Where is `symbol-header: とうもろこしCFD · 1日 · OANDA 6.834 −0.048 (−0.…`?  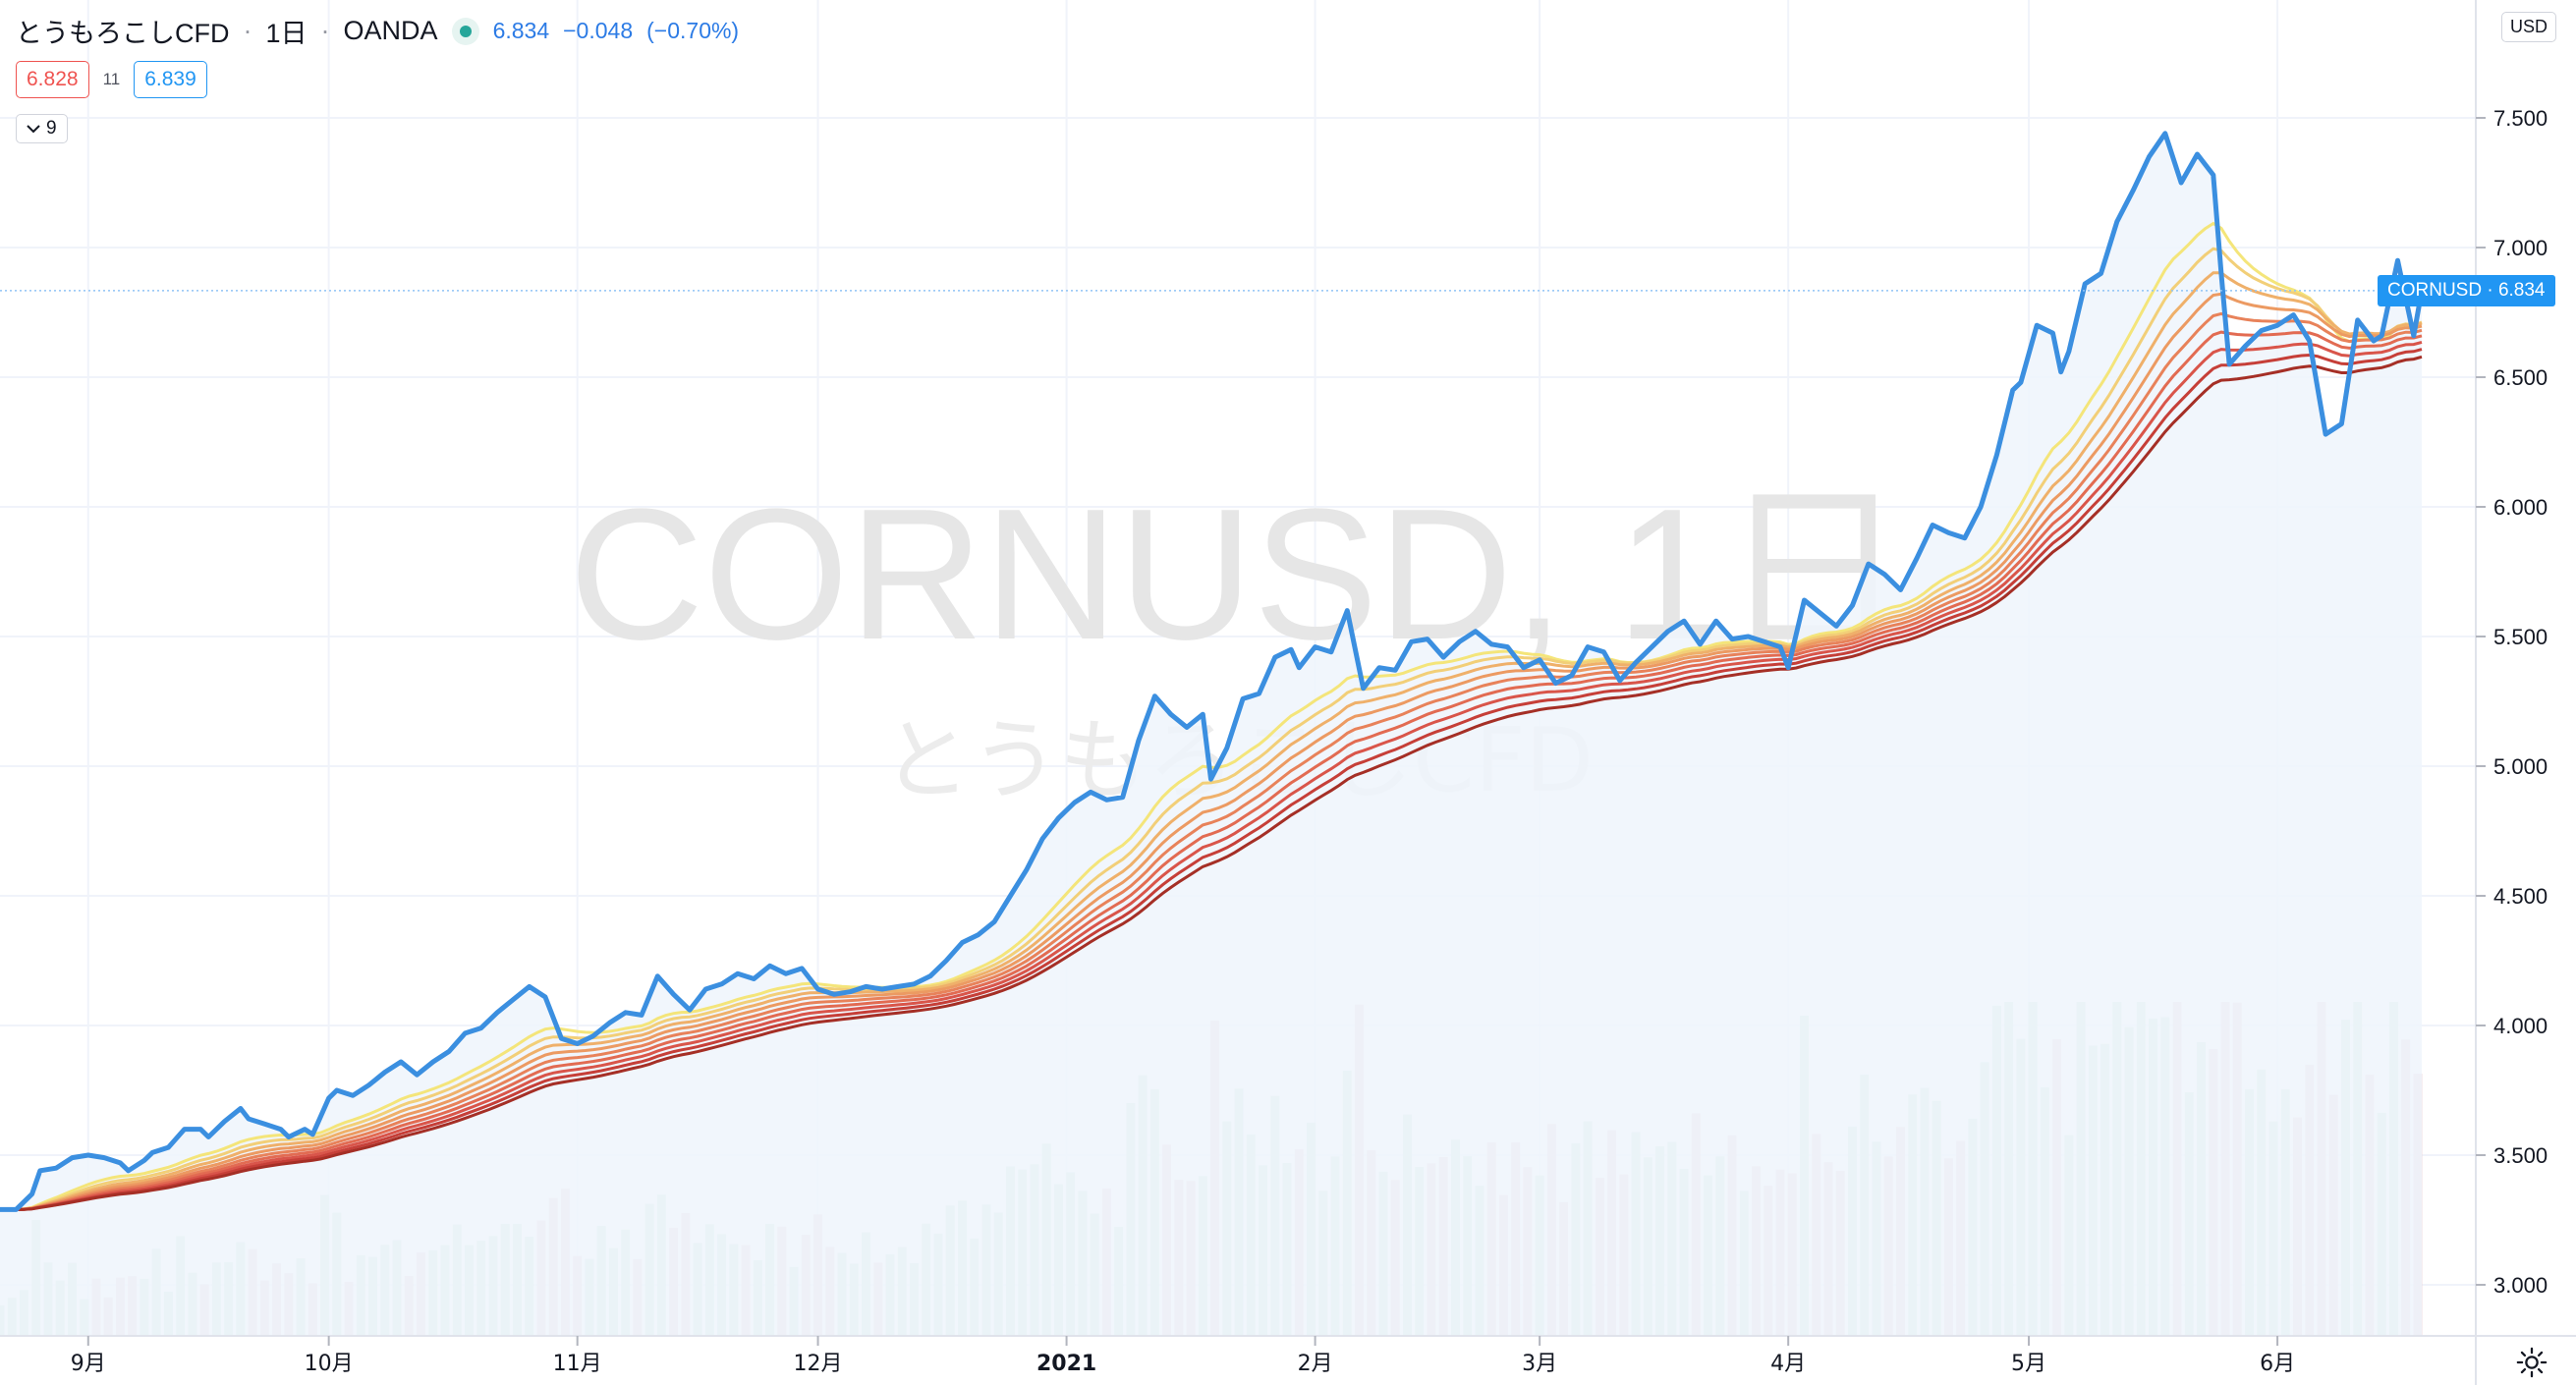 symbol-header: とうもろこしCFD · 1日 · OANDA 6.834 −0.048 (−0.… is located at coordinates (377, 31).